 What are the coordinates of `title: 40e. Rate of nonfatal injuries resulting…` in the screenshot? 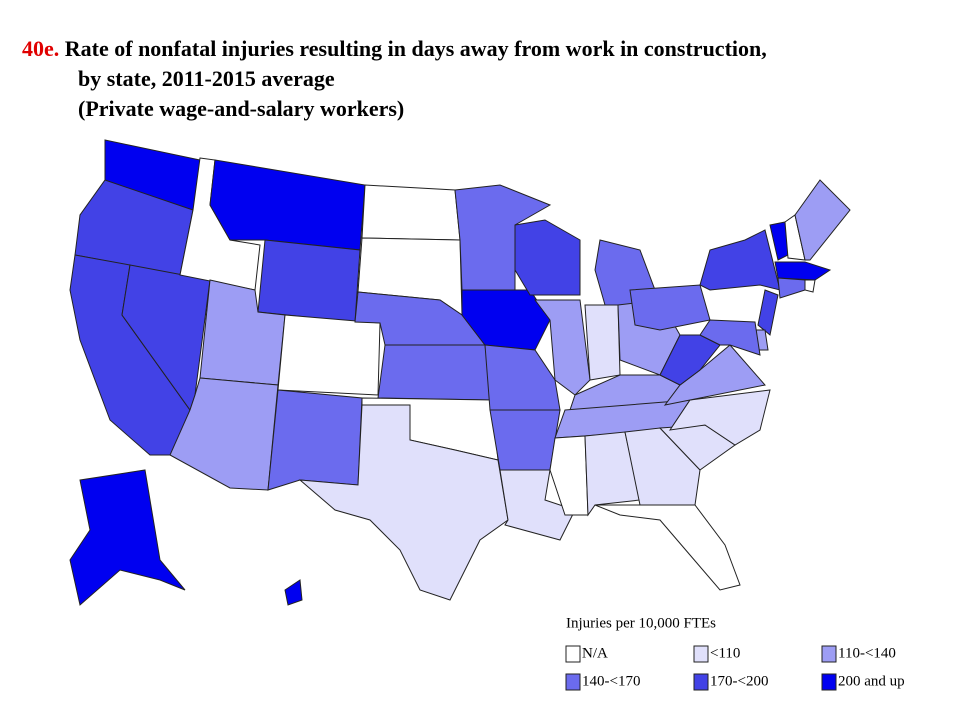 It's located at (394, 48).